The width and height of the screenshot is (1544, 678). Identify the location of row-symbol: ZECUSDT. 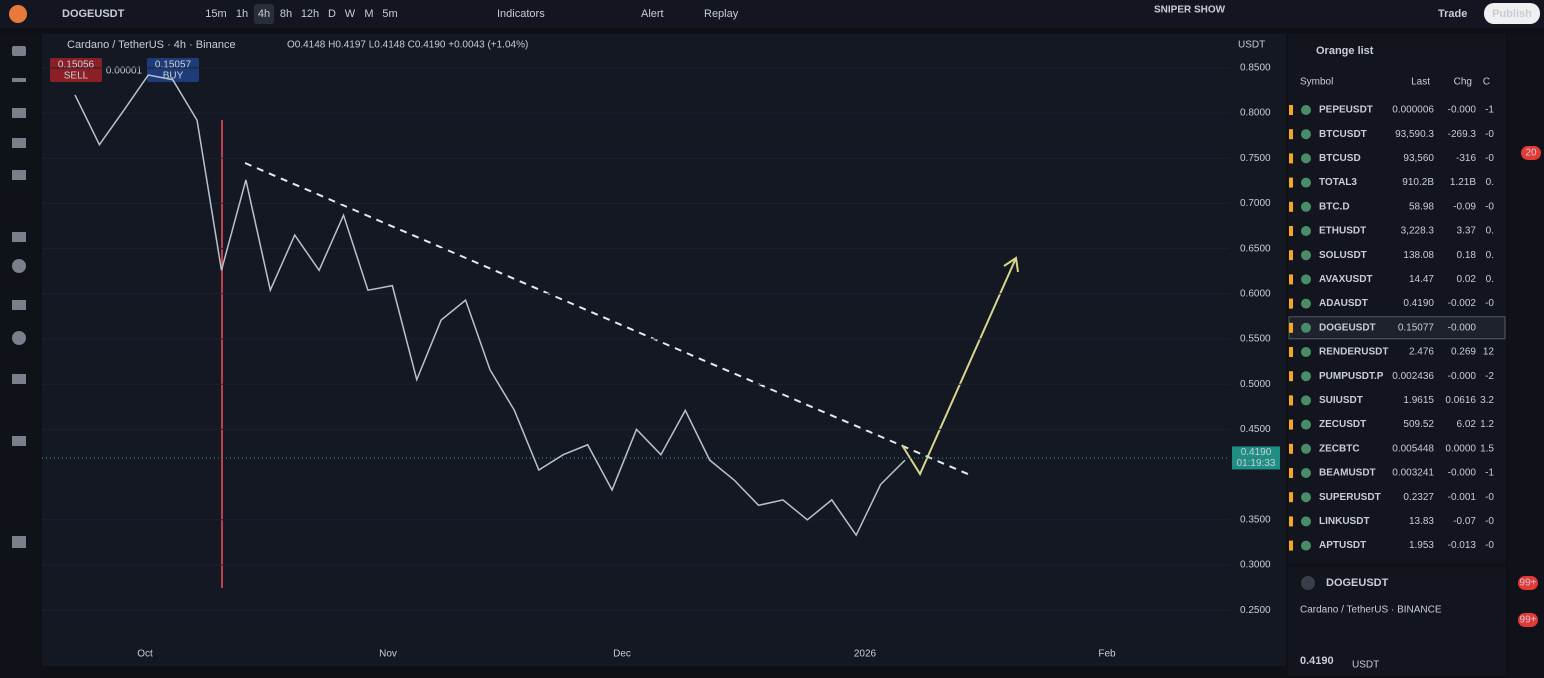
(1342, 424).